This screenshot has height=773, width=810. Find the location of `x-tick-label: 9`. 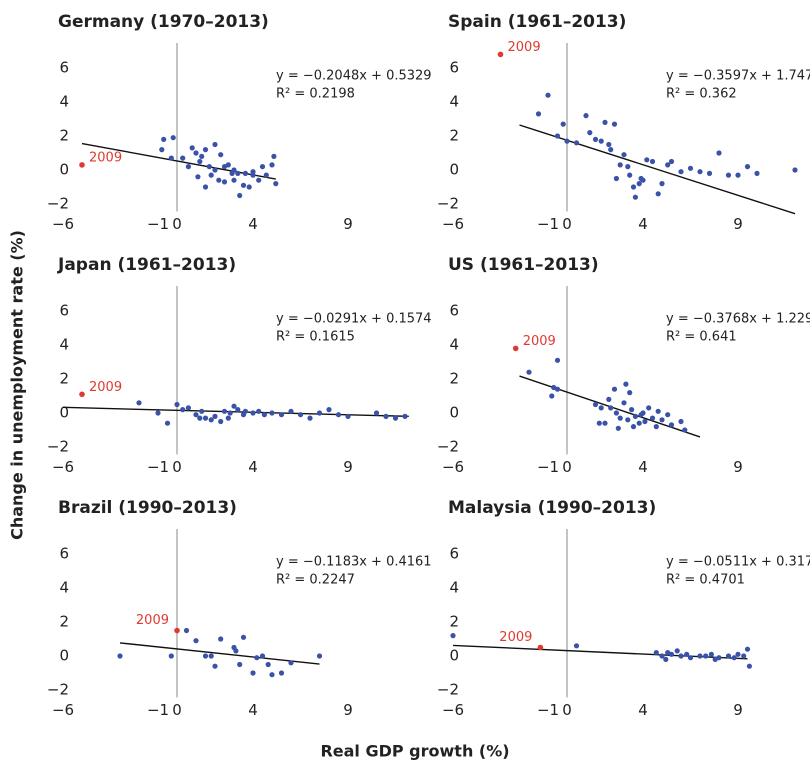

x-tick-label: 9 is located at coordinates (348, 467).